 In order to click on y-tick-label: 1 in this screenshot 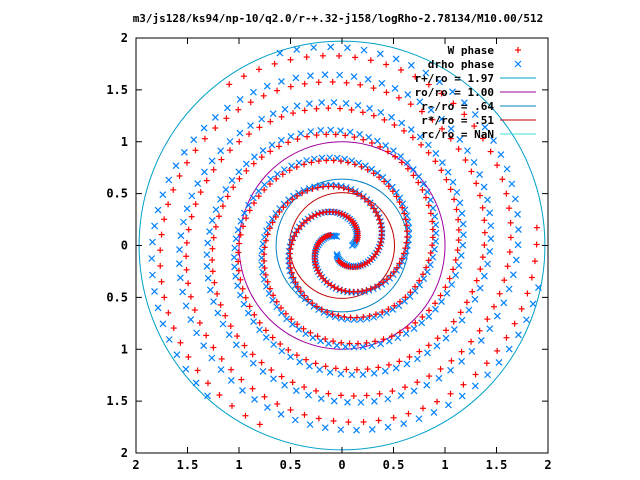, I will do `click(124, 142)`.